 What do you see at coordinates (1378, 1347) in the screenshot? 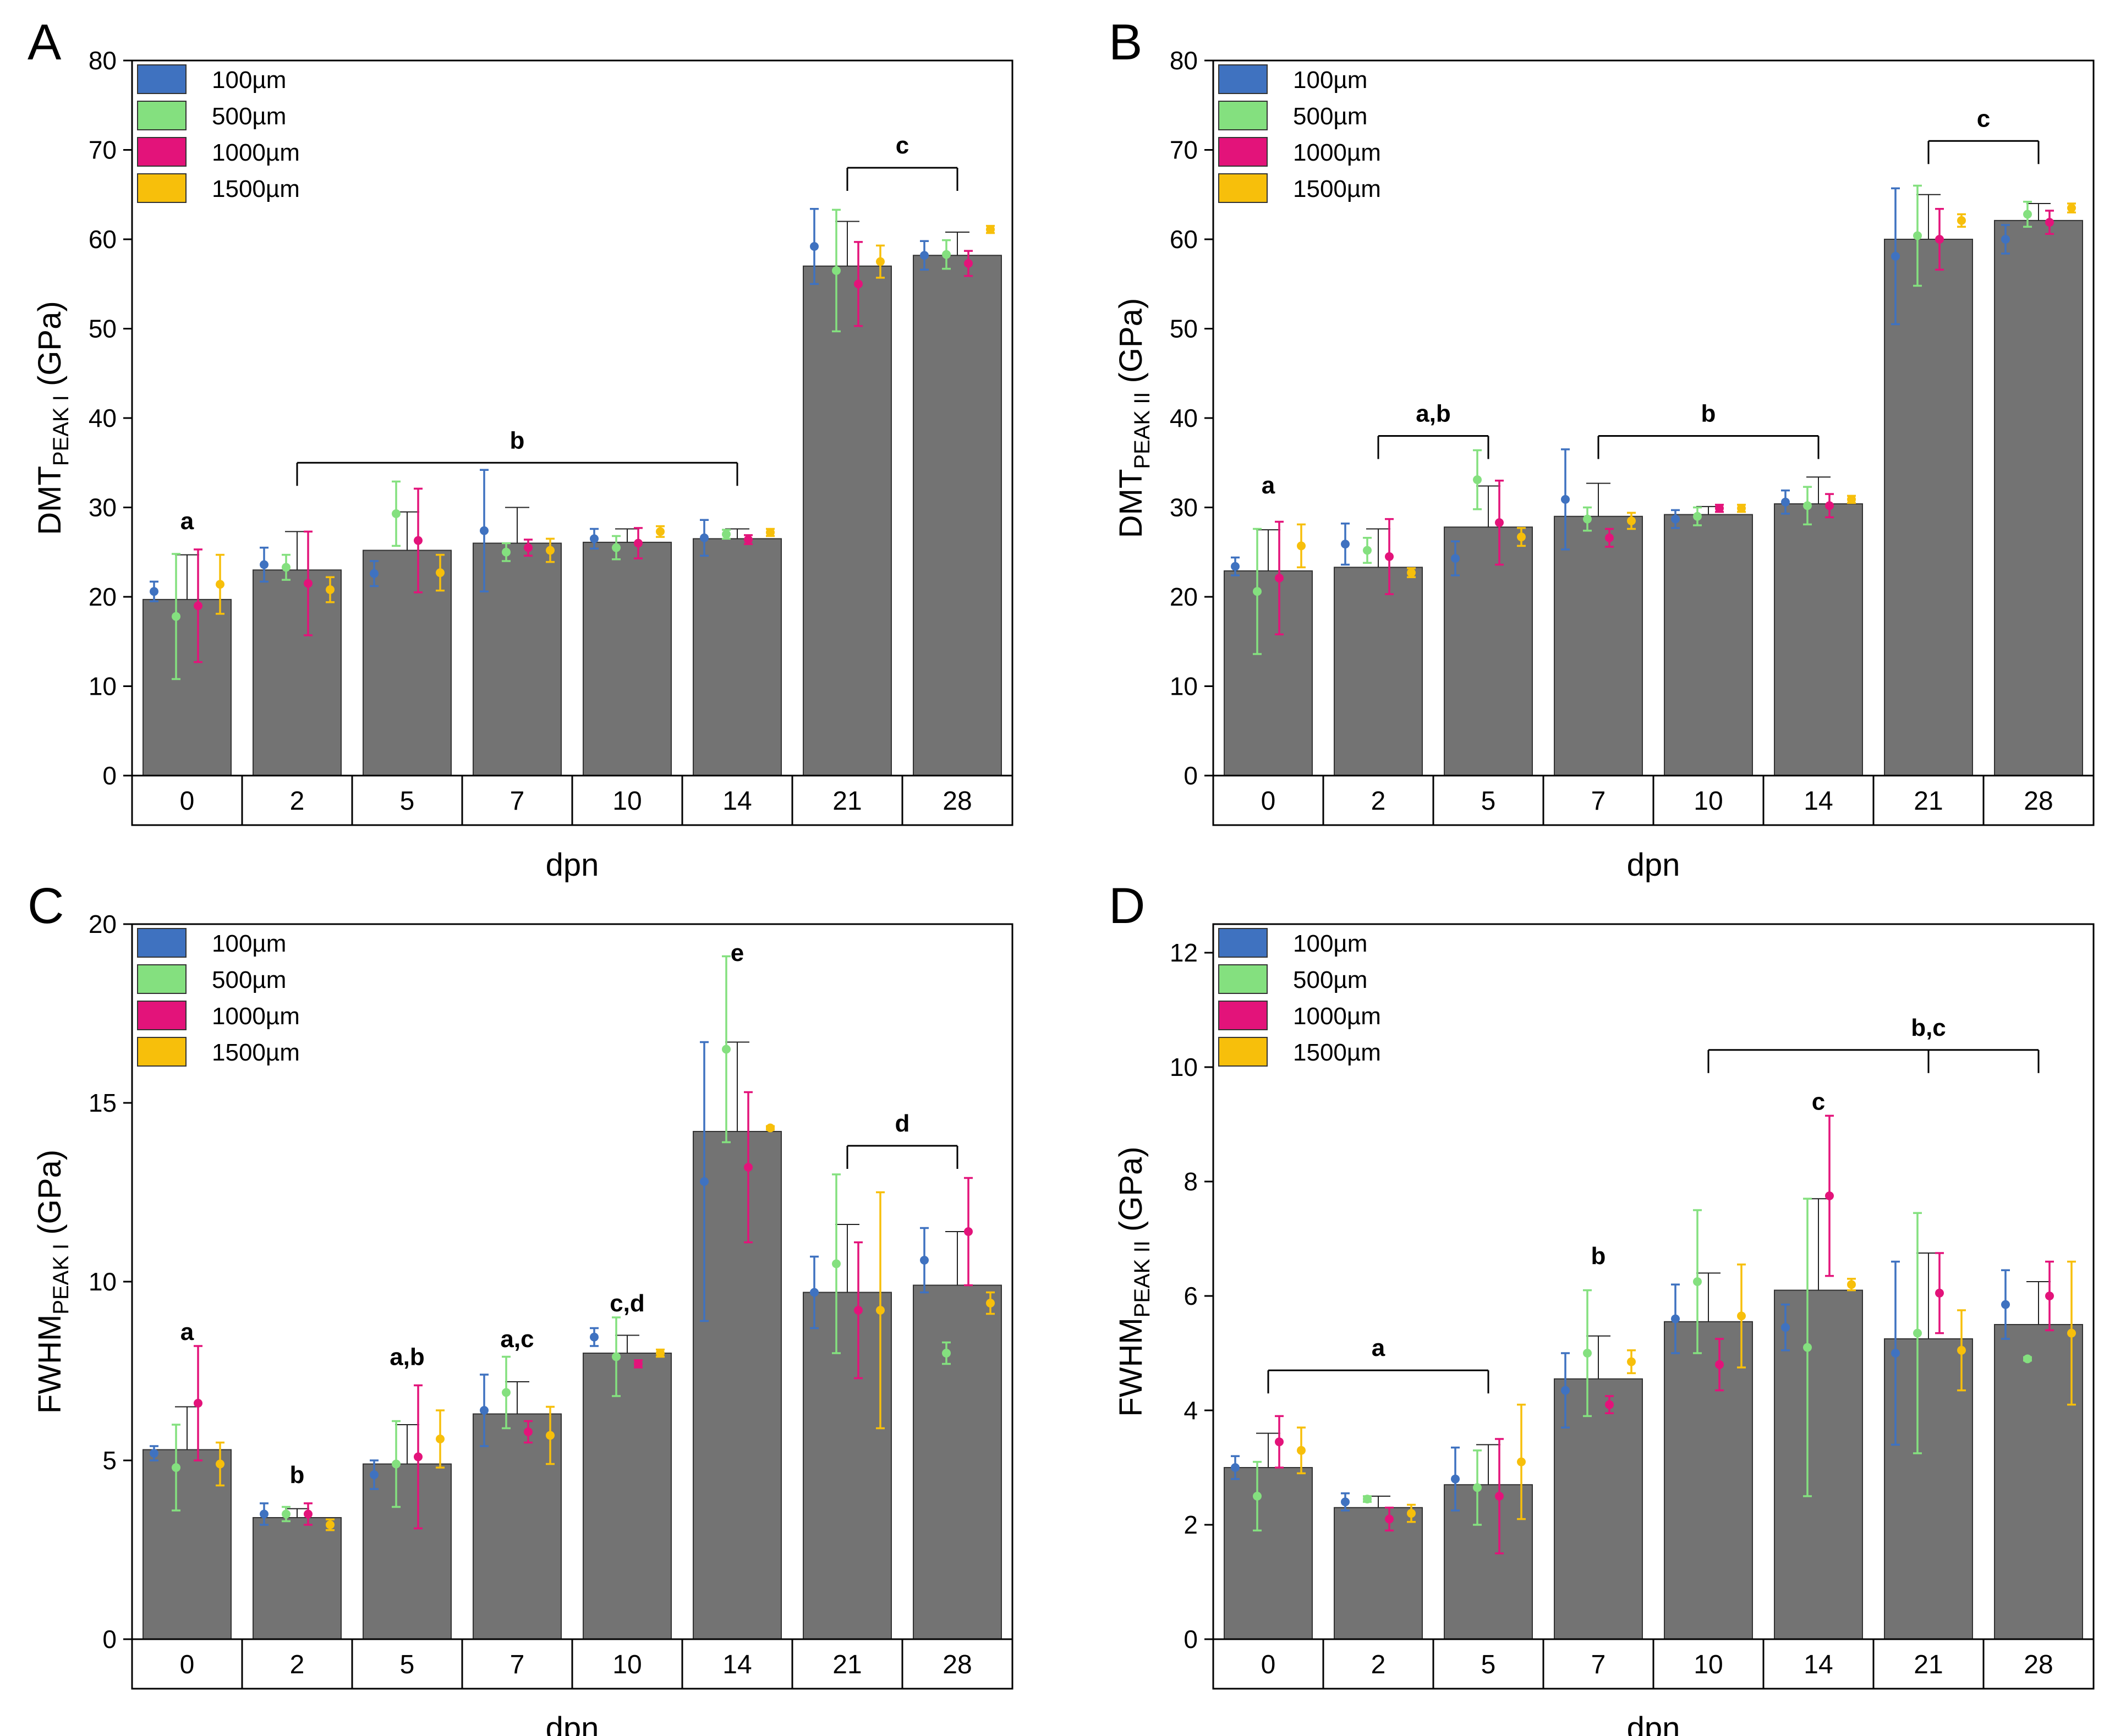
I see `significance-label: a` at bounding box center [1378, 1347].